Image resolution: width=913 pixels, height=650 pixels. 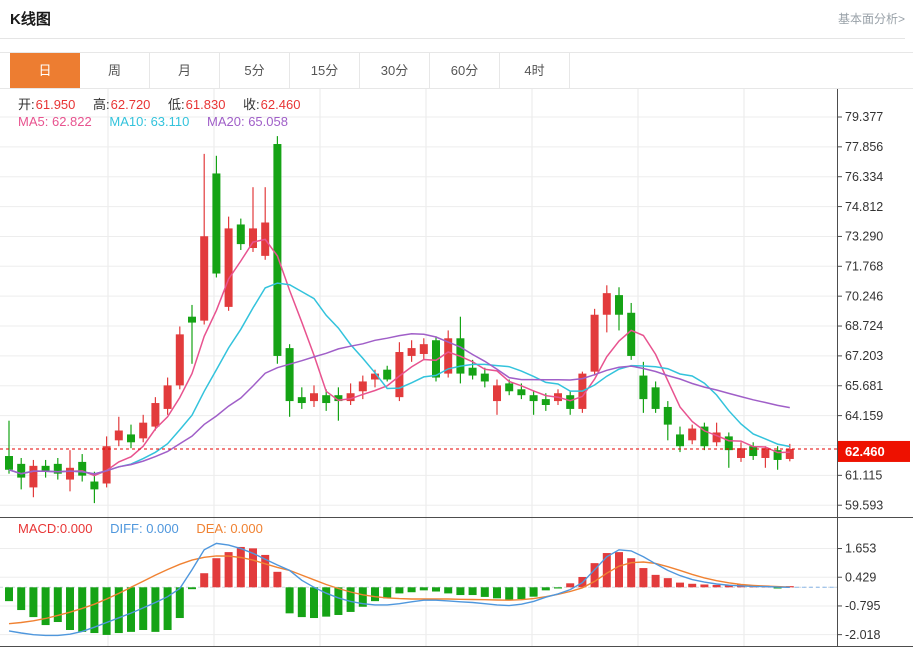 I want to click on low-value: 低:61.830, so click(x=197, y=104).